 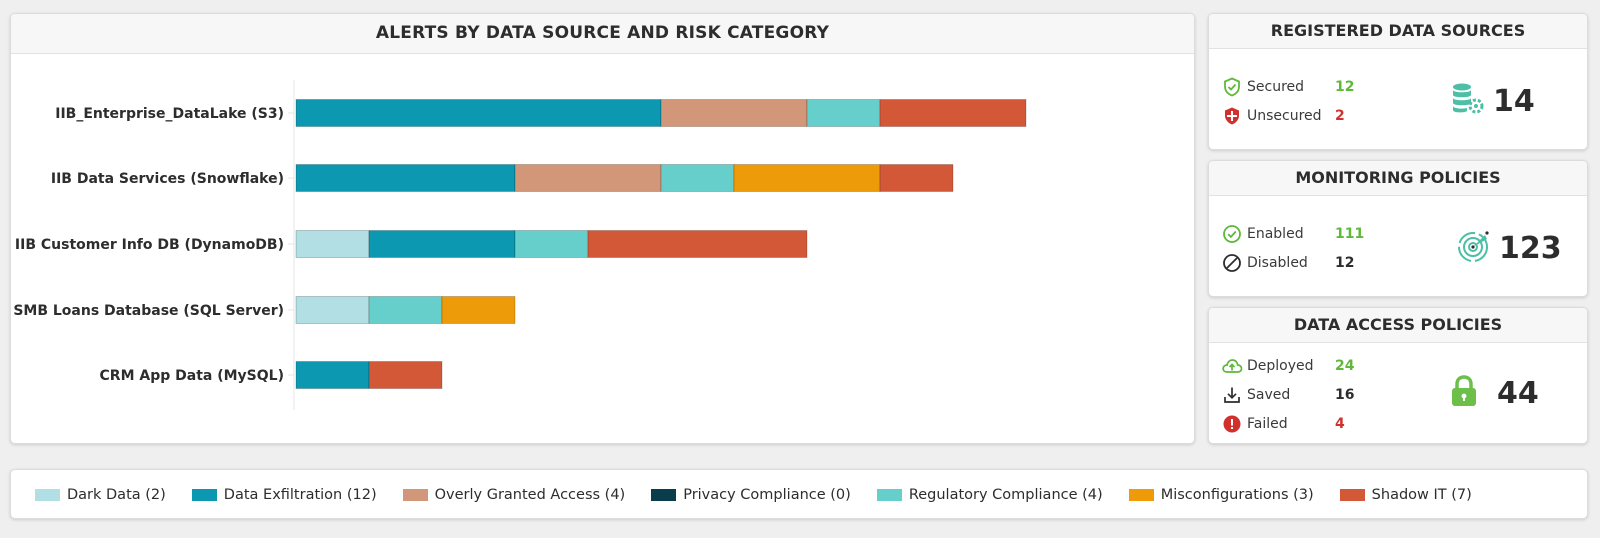 What do you see at coordinates (1345, 87) in the screenshot?
I see `secured-value: 12` at bounding box center [1345, 87].